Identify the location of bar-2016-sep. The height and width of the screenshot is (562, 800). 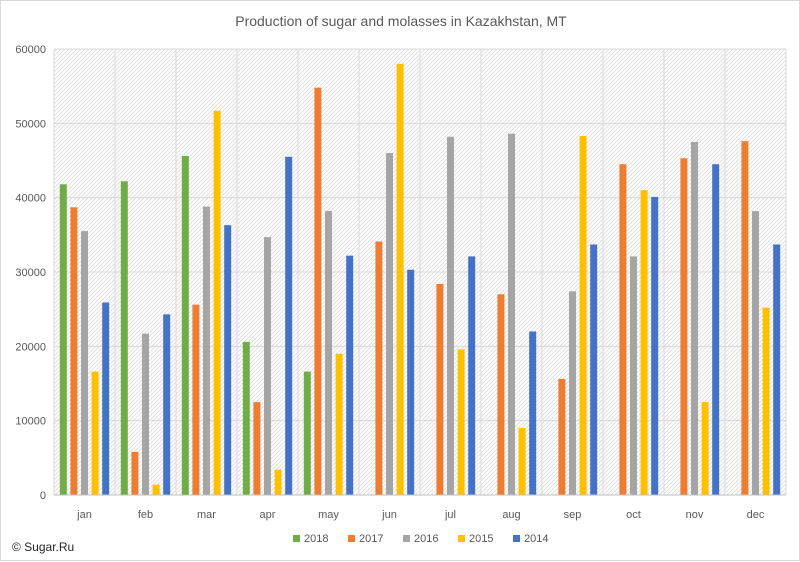
(572, 393).